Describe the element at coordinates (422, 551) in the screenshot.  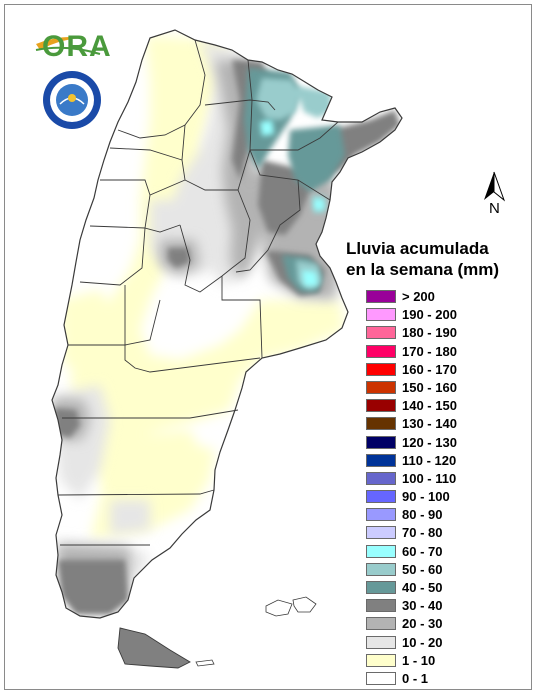
I see `legend-label: 60 - 70` at that location.